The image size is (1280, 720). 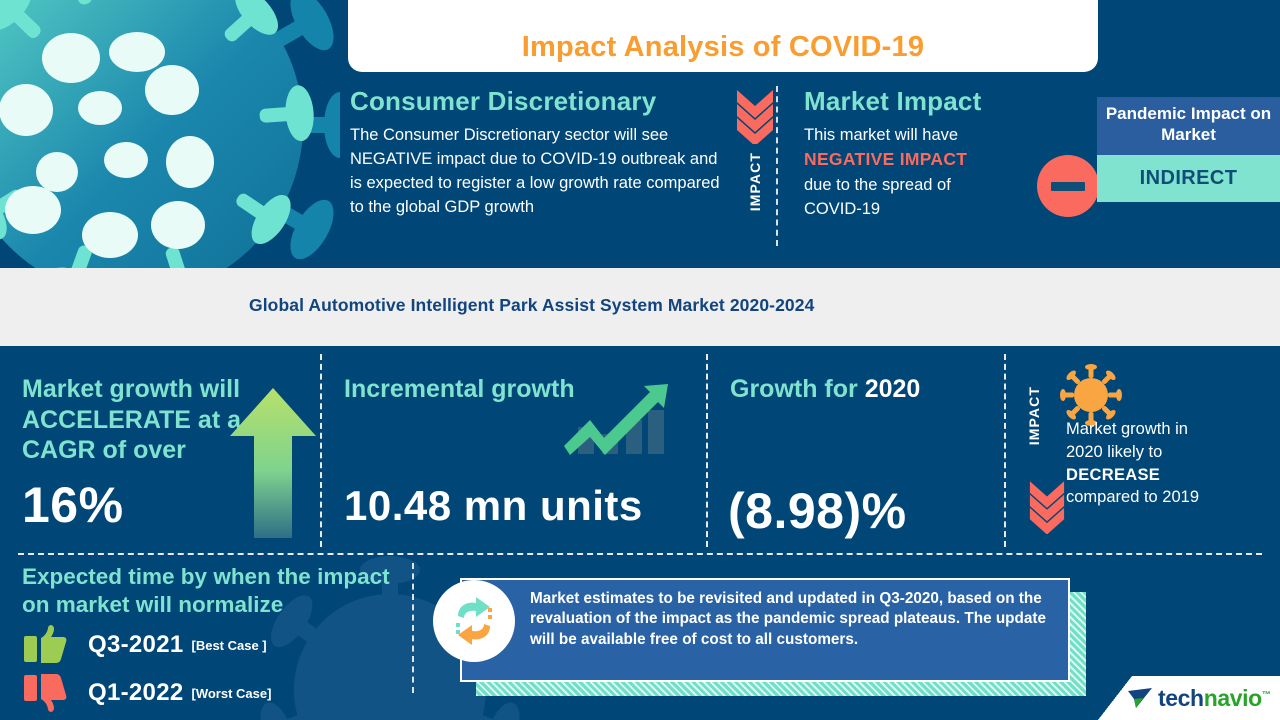 I want to click on title-panel: Impact Analysis of COVID-19, so click(x=723, y=36).